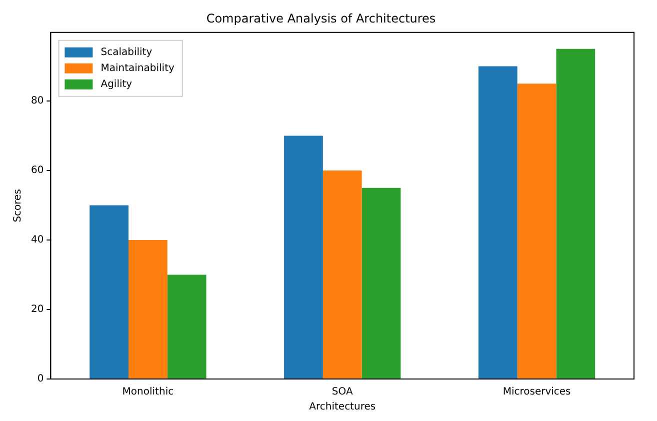 The height and width of the screenshot is (421, 657). Describe the element at coordinates (137, 68) in the screenshot. I see `legend-label: Maintainability` at that location.